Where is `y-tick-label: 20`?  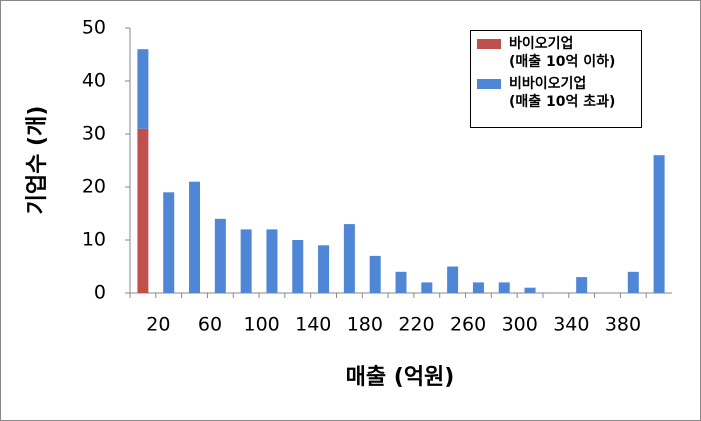 y-tick-label: 20 is located at coordinates (94, 187).